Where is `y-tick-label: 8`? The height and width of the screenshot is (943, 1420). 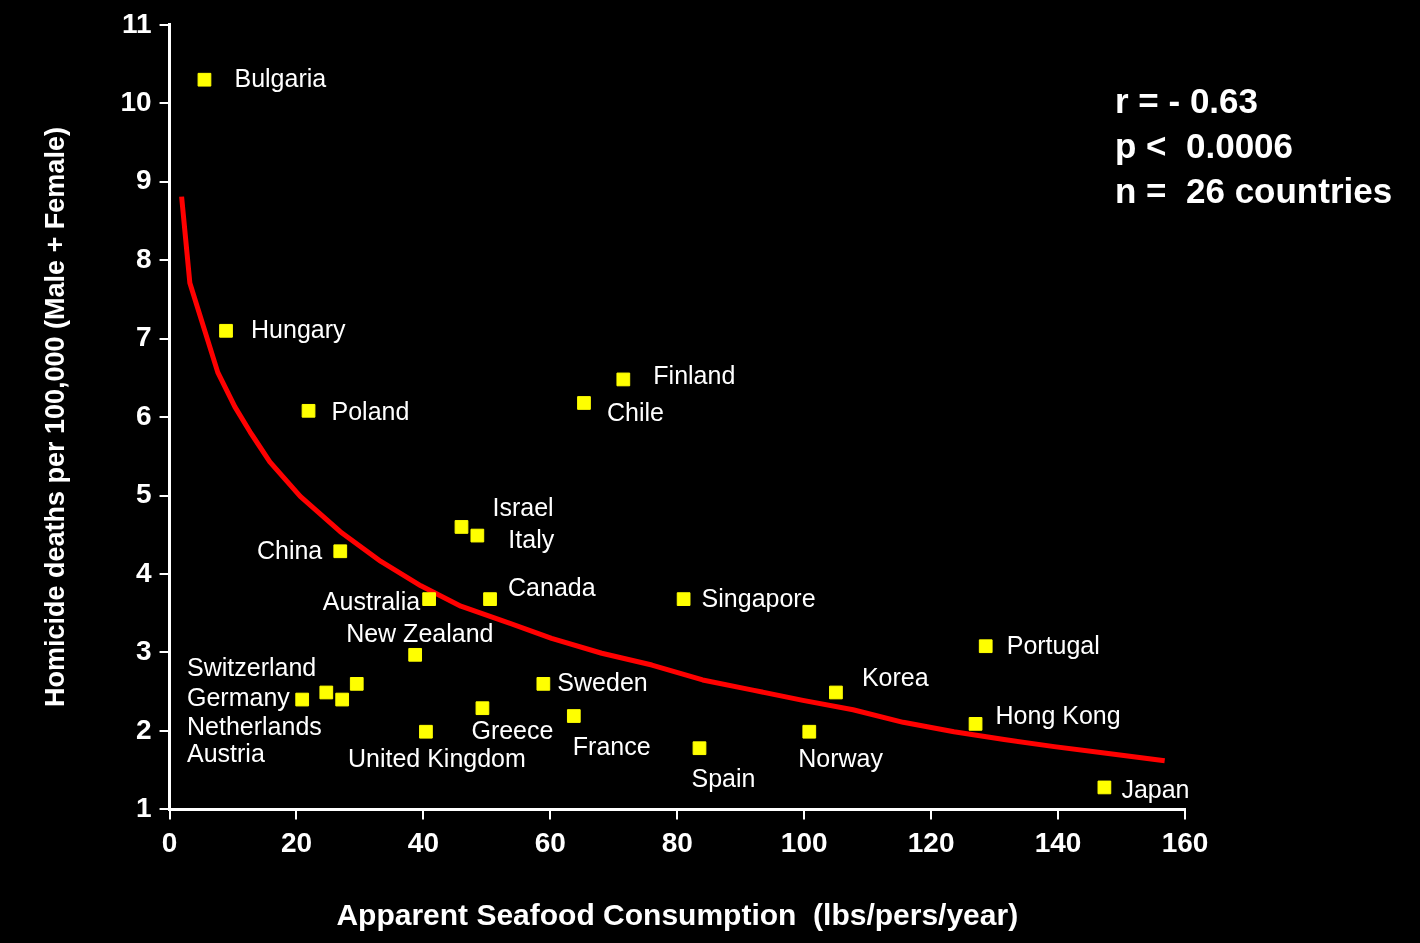
y-tick-label: 8 is located at coordinates (143, 258).